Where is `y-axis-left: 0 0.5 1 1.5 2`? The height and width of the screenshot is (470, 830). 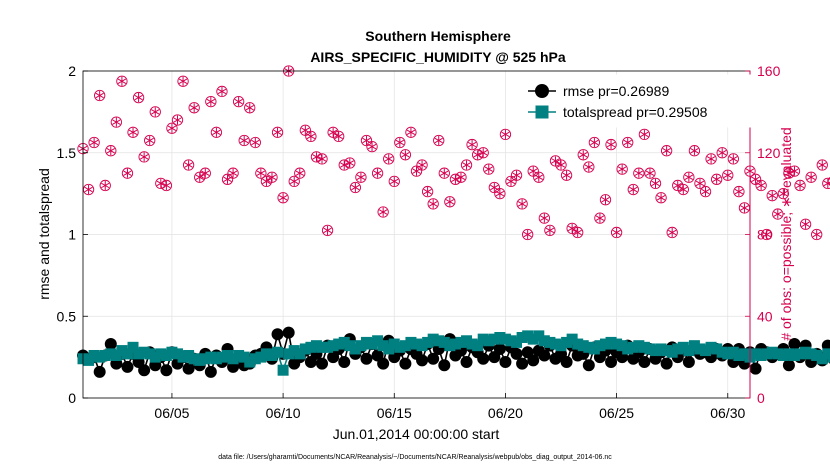 y-axis-left: 0 0.5 1 1.5 2 is located at coordinates (72, 234).